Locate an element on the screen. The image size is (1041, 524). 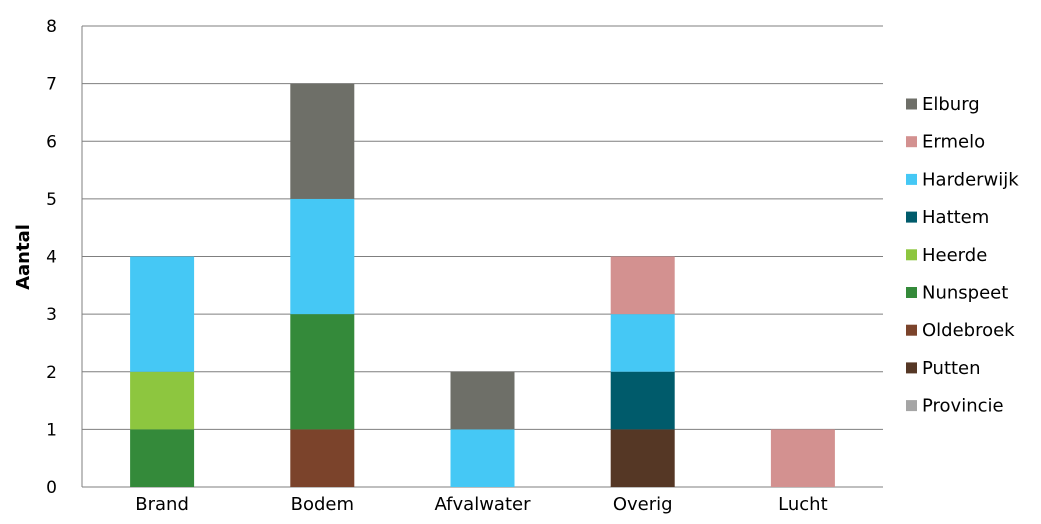
legend-label: Oldebroek is located at coordinates (968, 330).